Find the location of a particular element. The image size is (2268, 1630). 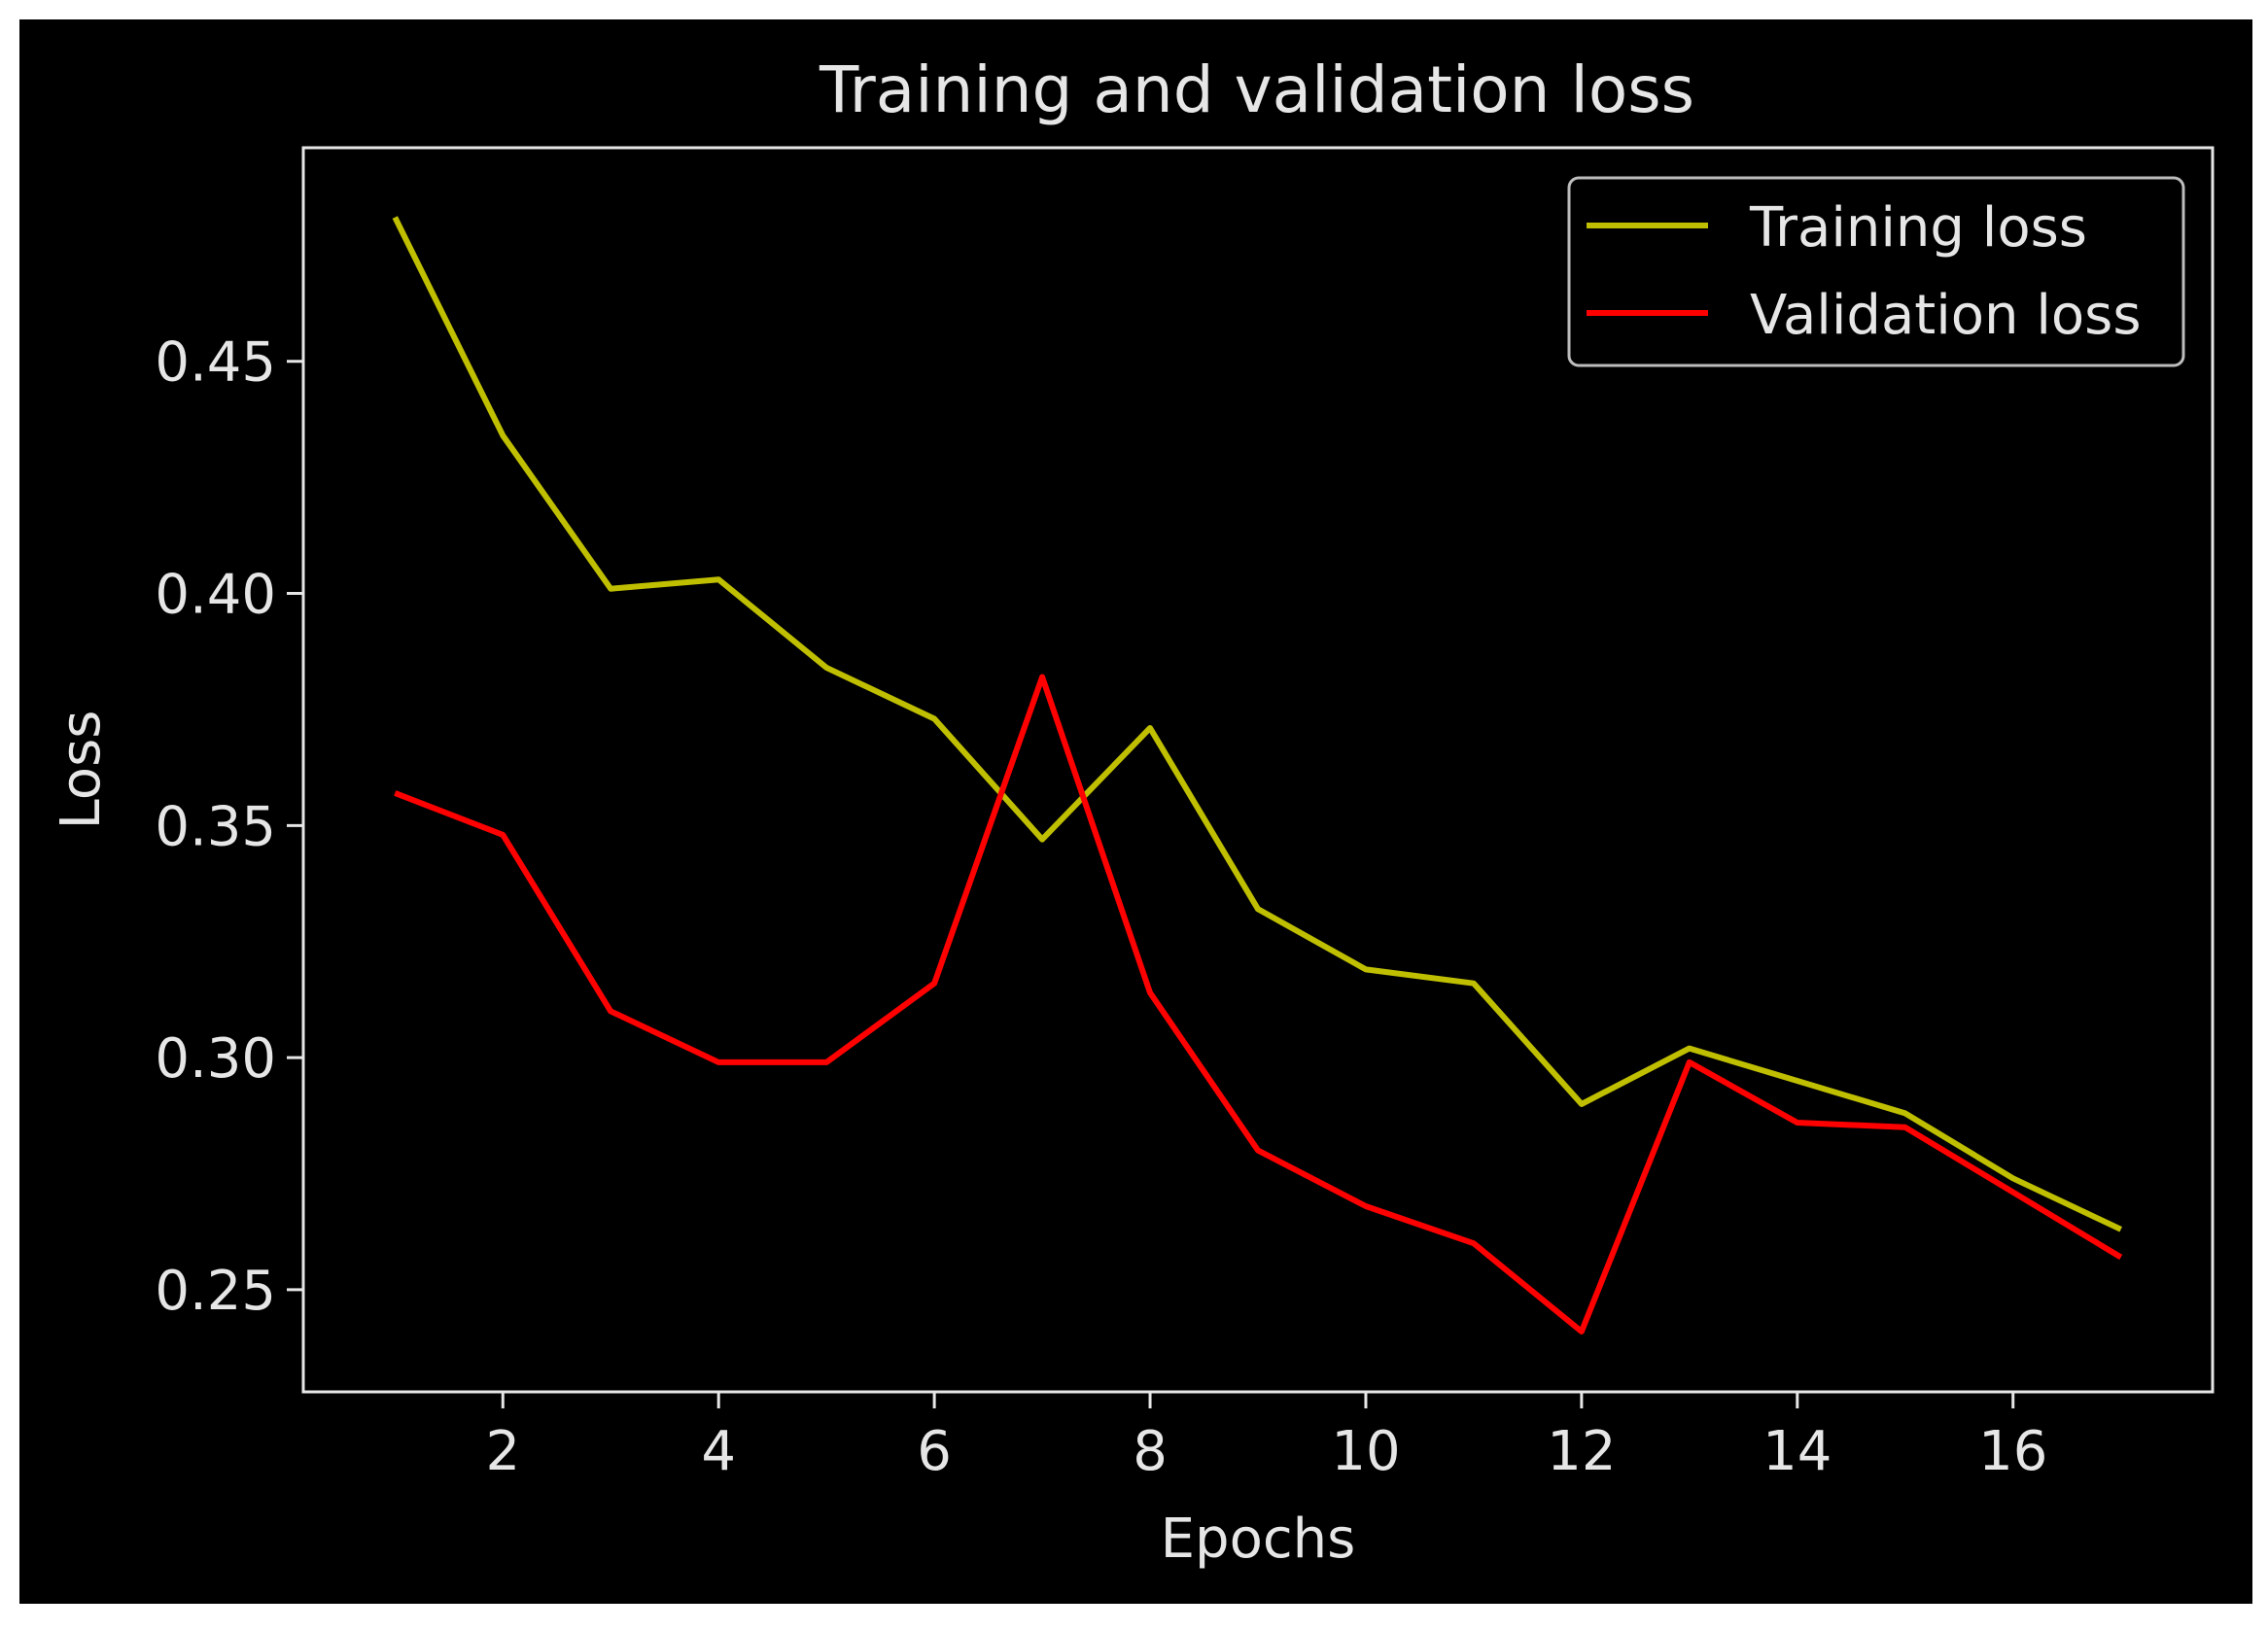

y-axis-label: Loss is located at coordinates (82, 770).